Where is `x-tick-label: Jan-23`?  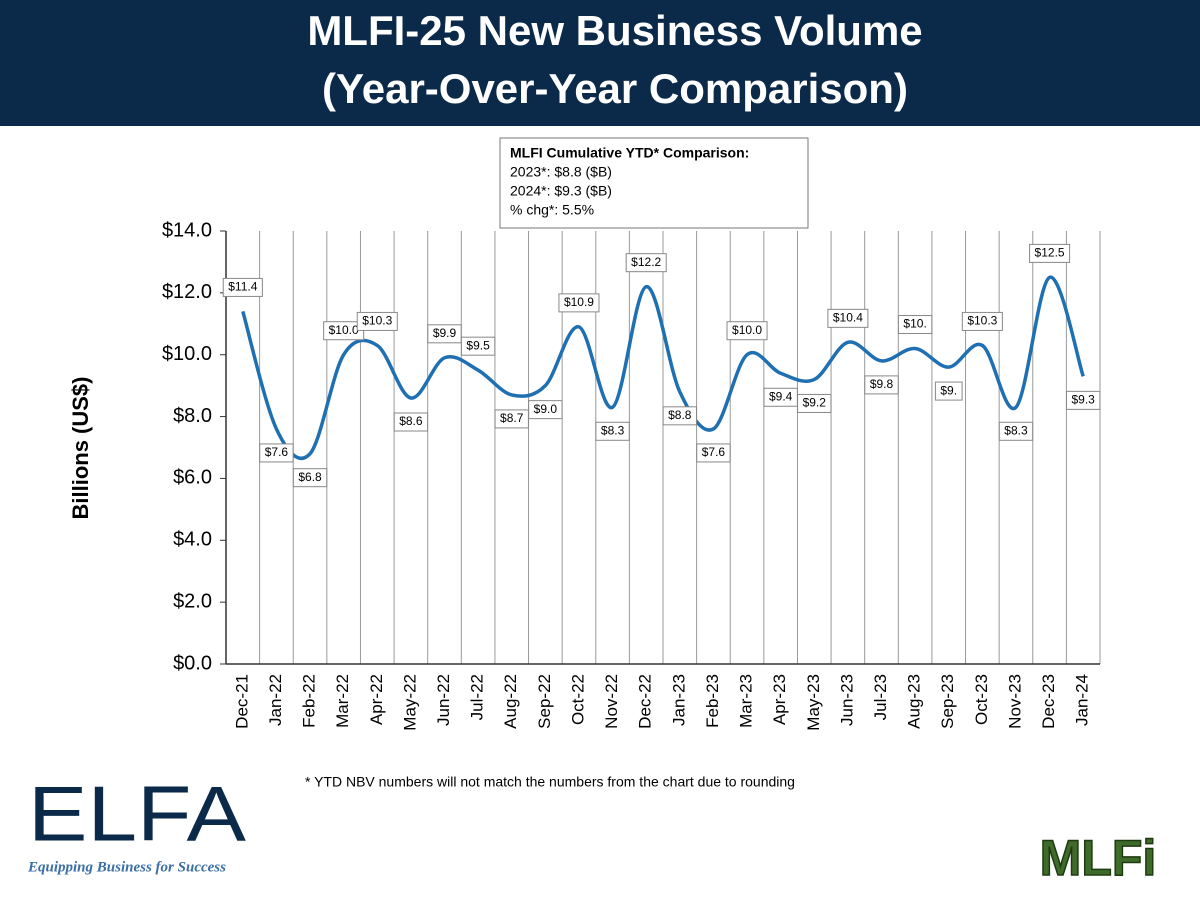 x-tick-label: Jan-23 is located at coordinates (678, 700).